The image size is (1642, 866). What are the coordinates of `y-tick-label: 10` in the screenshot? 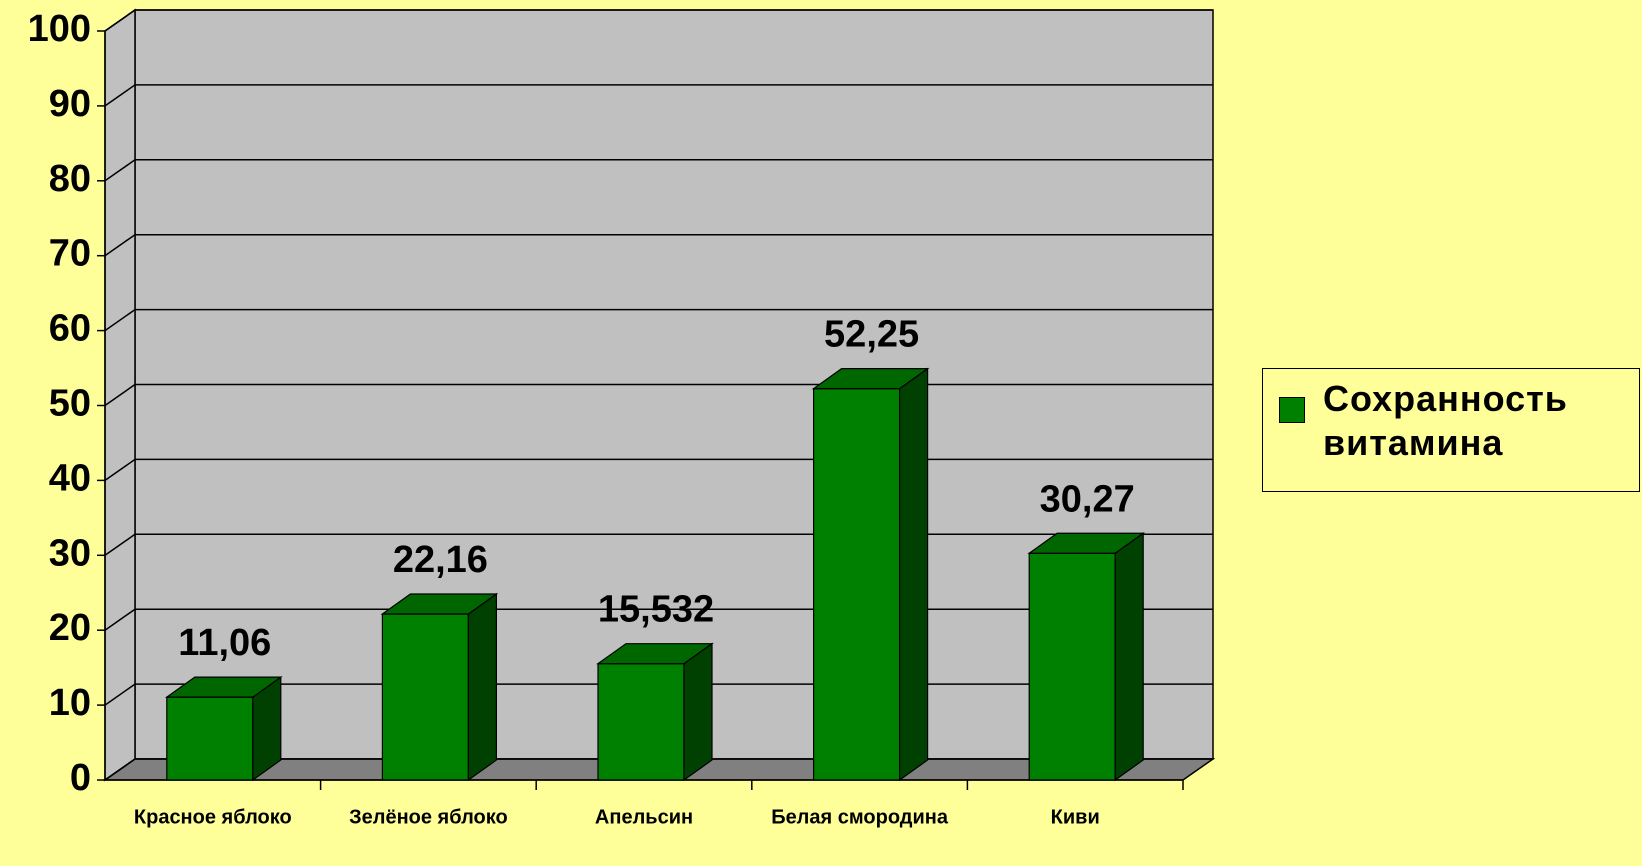 It's located at (70, 703).